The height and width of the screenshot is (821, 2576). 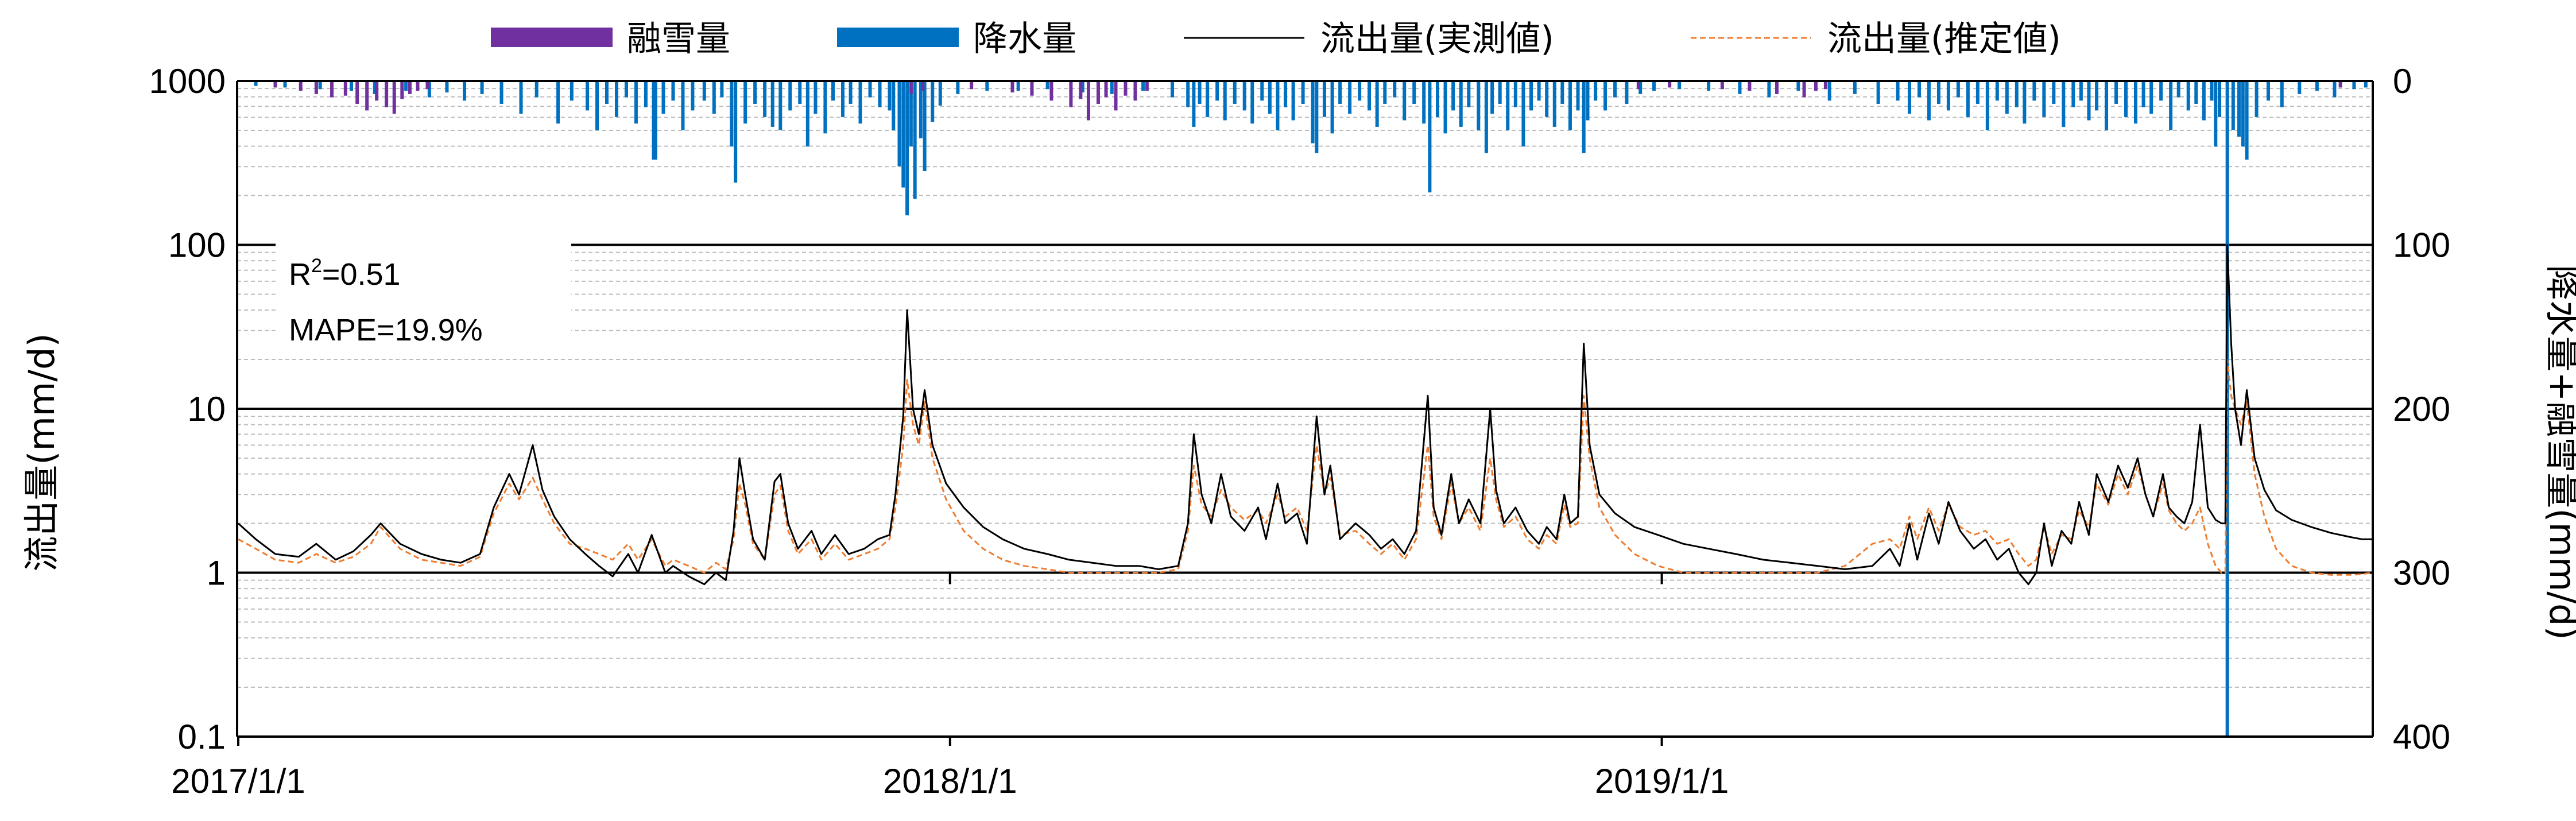 What do you see at coordinates (2421, 245) in the screenshot?
I see `right-tick-label: 100` at bounding box center [2421, 245].